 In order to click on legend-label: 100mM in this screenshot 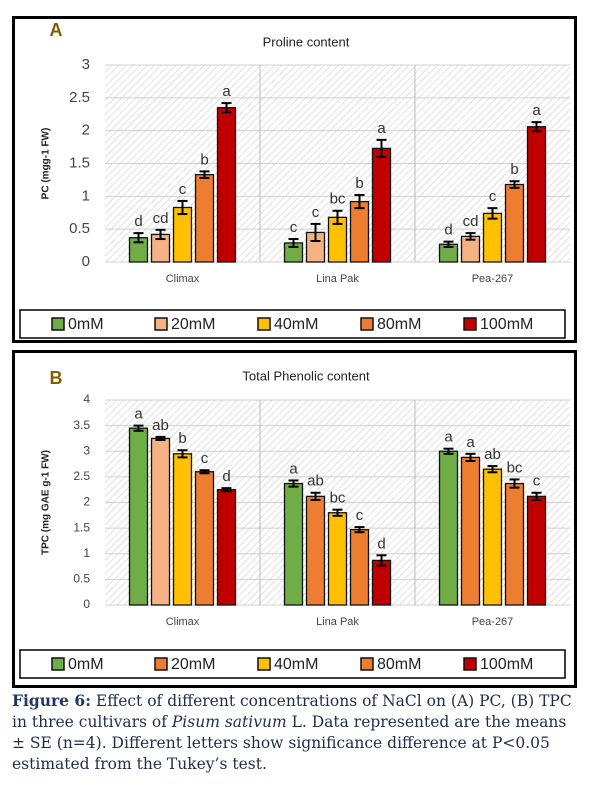, I will do `click(506, 664)`.